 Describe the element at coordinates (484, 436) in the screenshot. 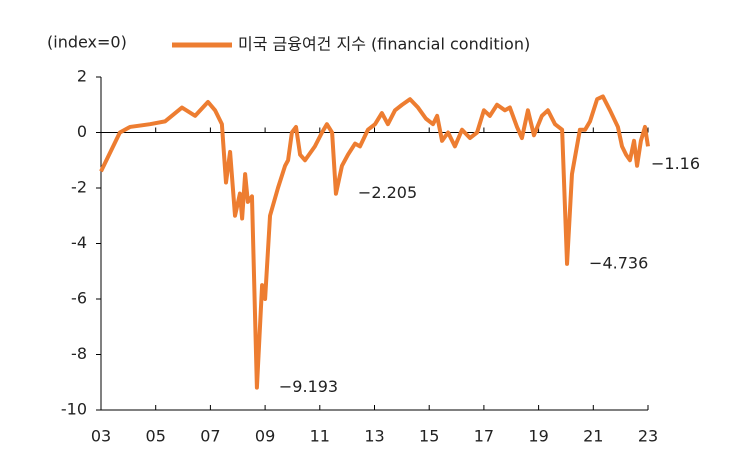

I see `x-tick-label: 17` at that location.